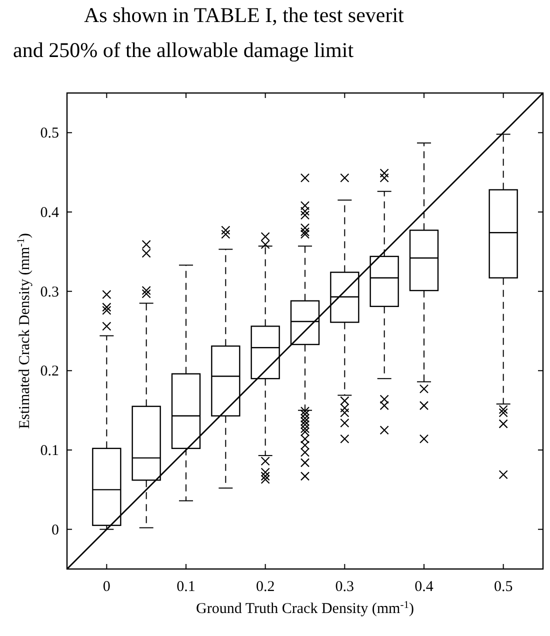 Image resolution: width=550 pixels, height=636 pixels. What do you see at coordinates (186, 587) in the screenshot?
I see `x-tick-label: 0.1` at bounding box center [186, 587].